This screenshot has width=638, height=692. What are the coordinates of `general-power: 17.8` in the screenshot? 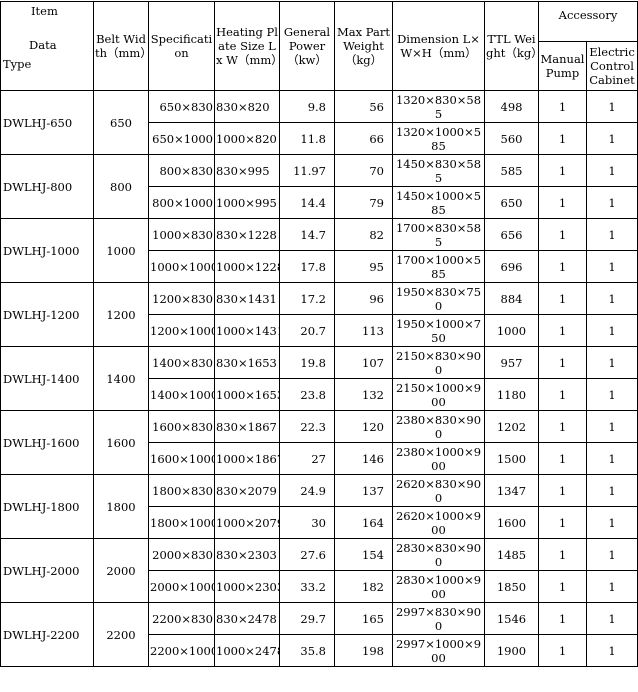 It's located at (307, 266).